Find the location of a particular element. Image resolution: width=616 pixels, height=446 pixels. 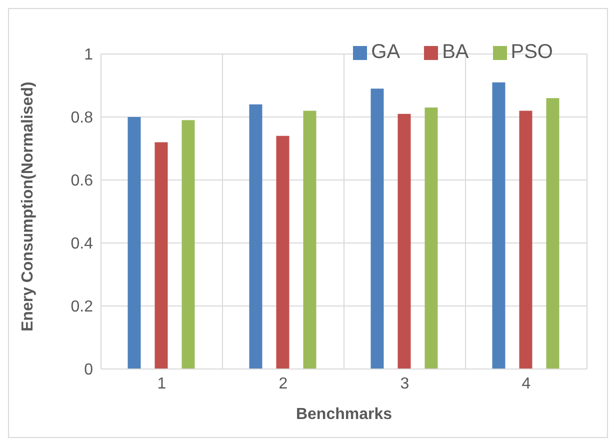

y-tick-label: 0.4 is located at coordinates (82, 244).